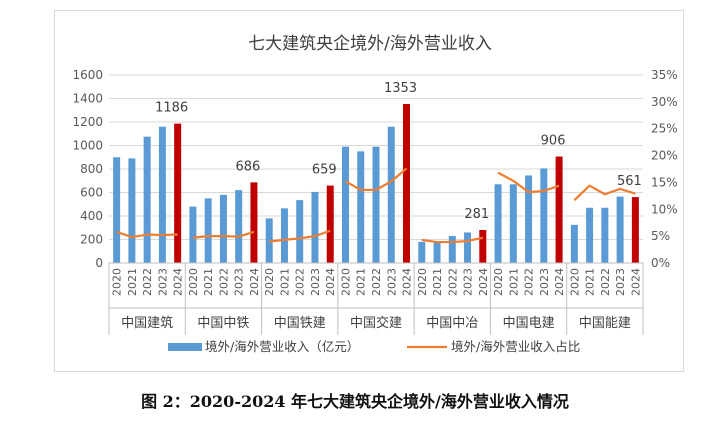 Image resolution: width=710 pixels, height=430 pixels. I want to click on legend: 境外/海外营业收入（亿元） 境外/海外营业收入占比, so click(374, 346).